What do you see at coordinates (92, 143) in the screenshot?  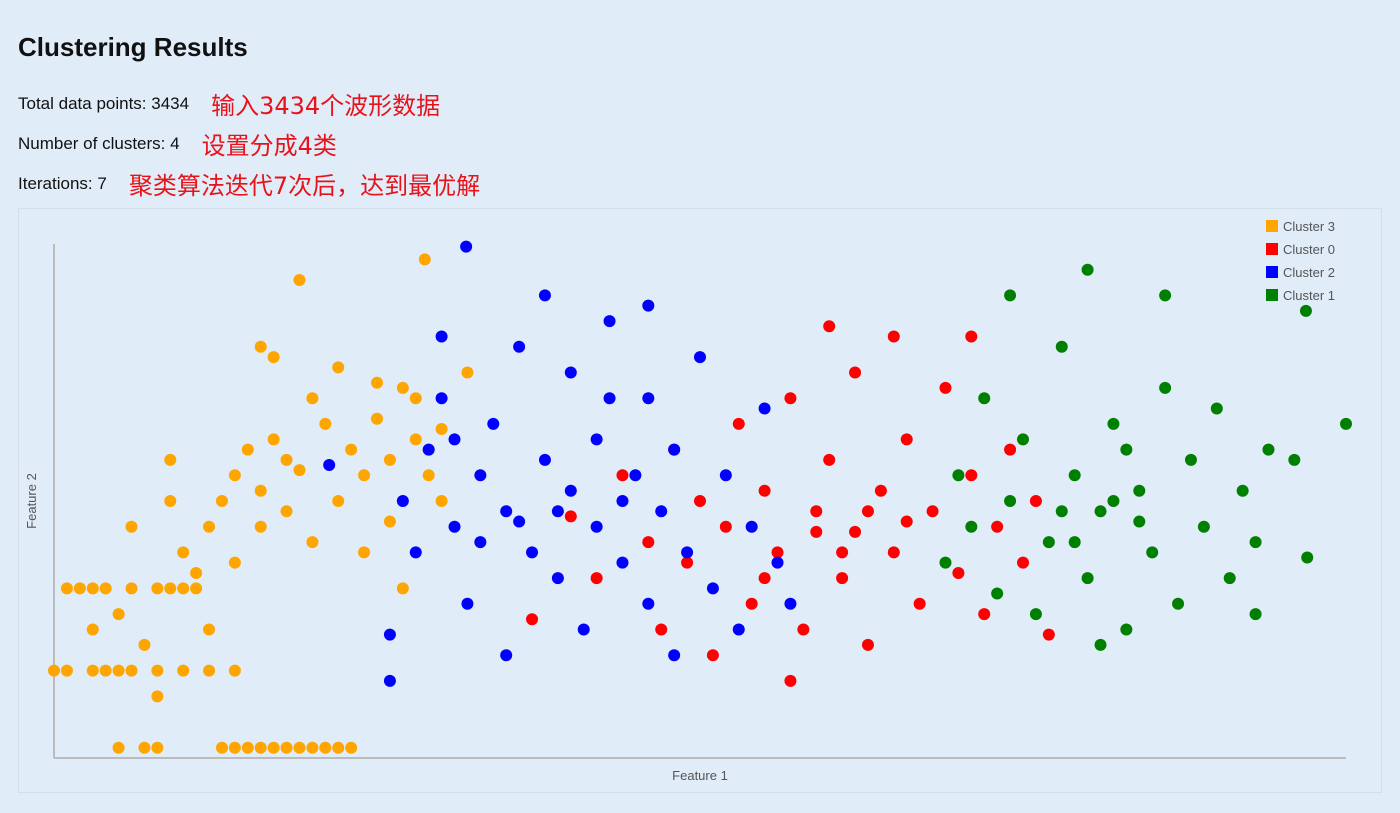 I see `stat-label: Number of clusters:` at bounding box center [92, 143].